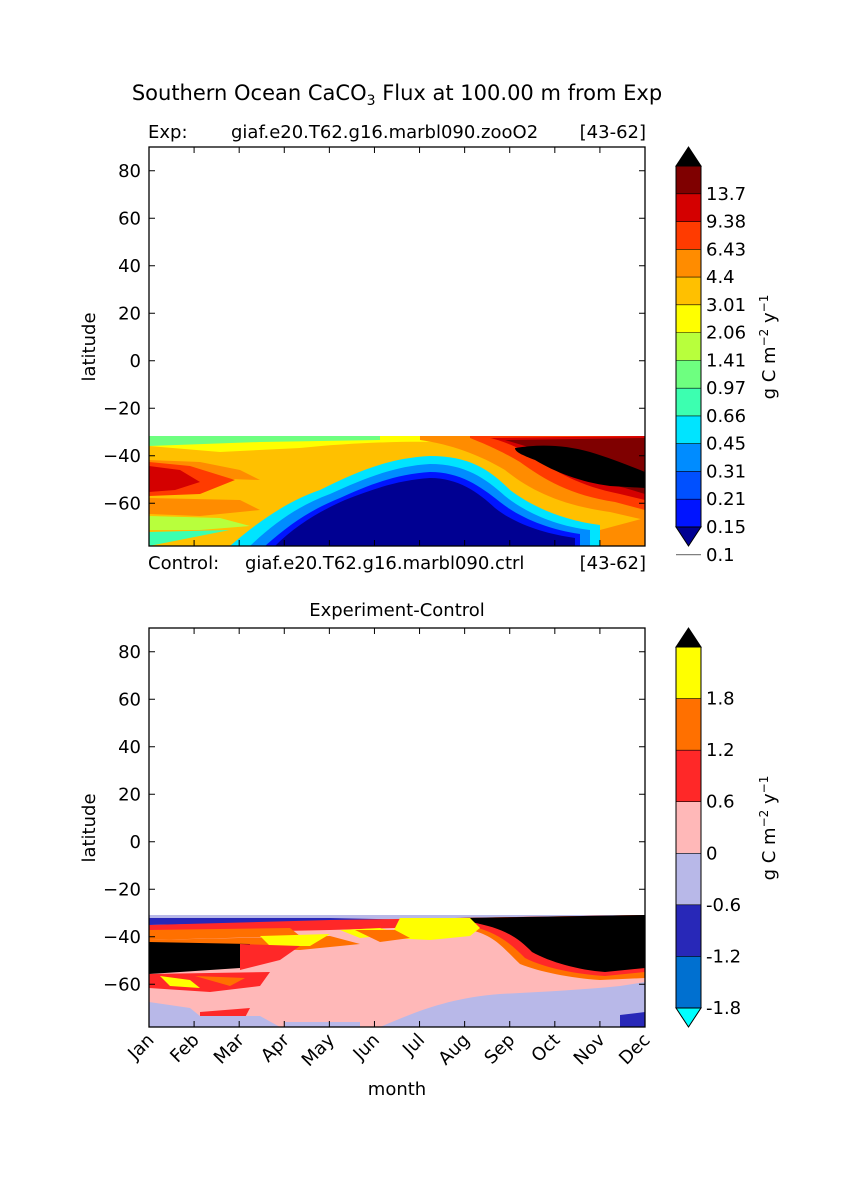  Describe the element at coordinates (726, 416) in the screenshot. I see `colorbar-tick-label: 0.66` at that location.